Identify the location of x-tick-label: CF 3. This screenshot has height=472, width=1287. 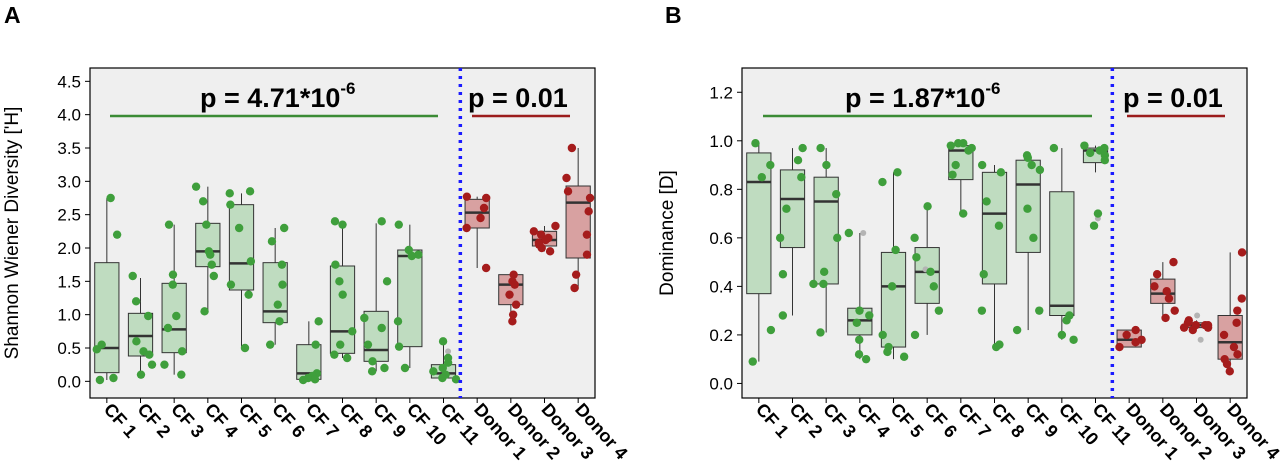
(187, 420).